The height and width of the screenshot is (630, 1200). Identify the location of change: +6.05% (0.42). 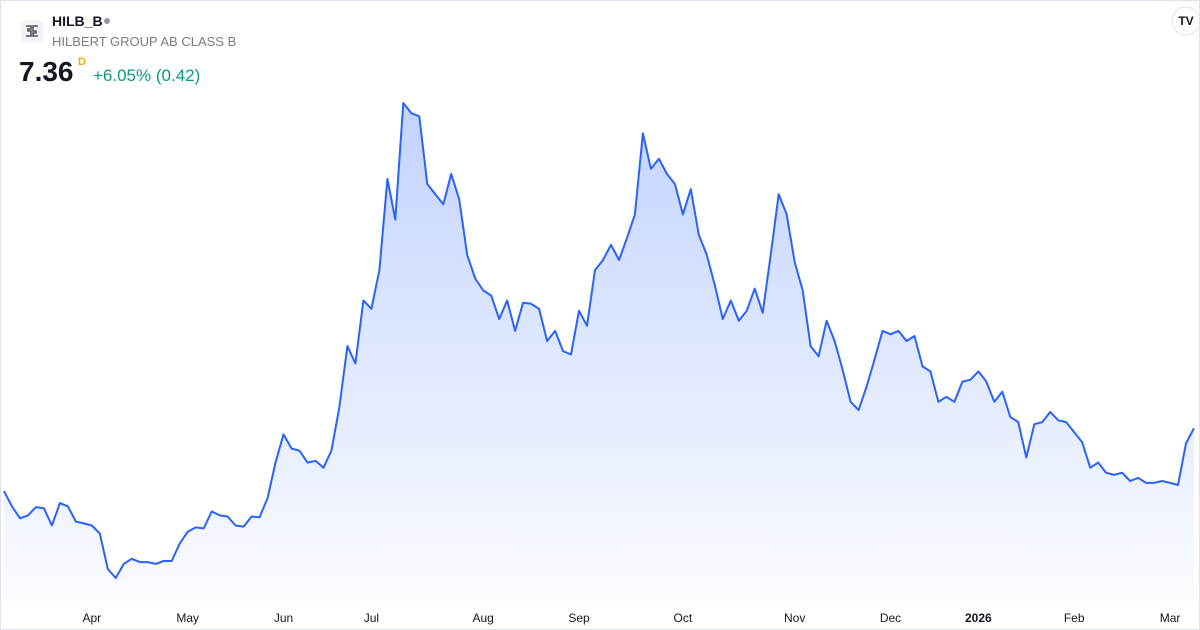
(147, 75).